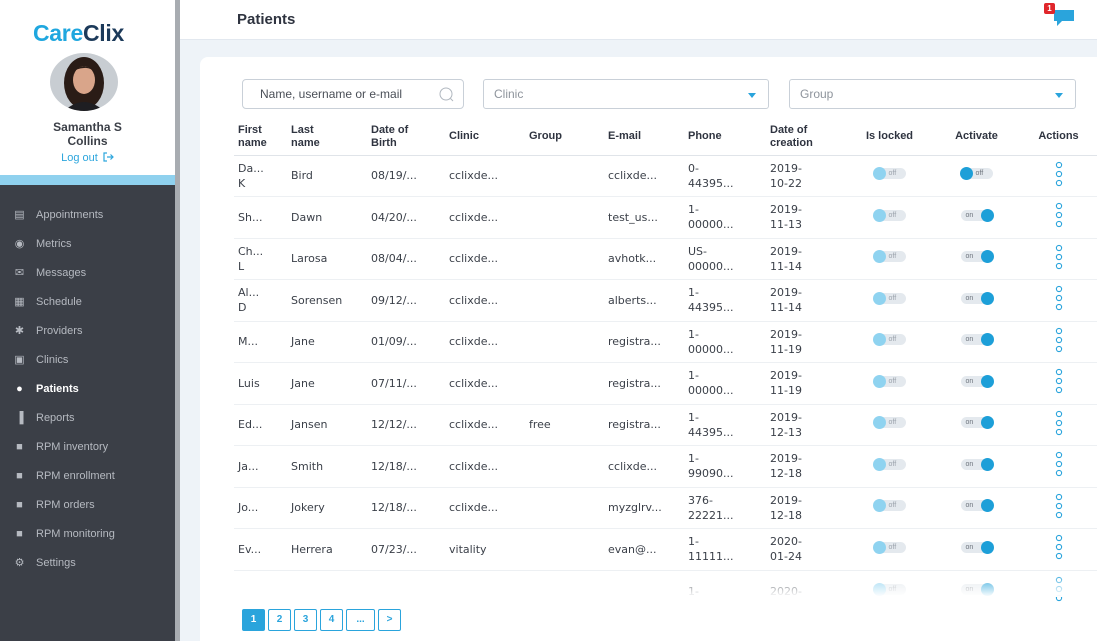  Describe the element at coordinates (969, 464) in the screenshot. I see `toggle-label: on` at that location.